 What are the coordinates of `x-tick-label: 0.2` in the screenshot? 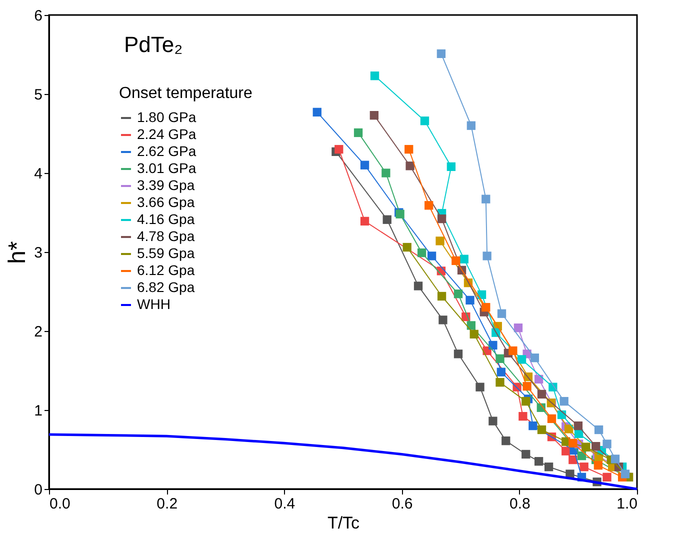 It's located at (167, 504).